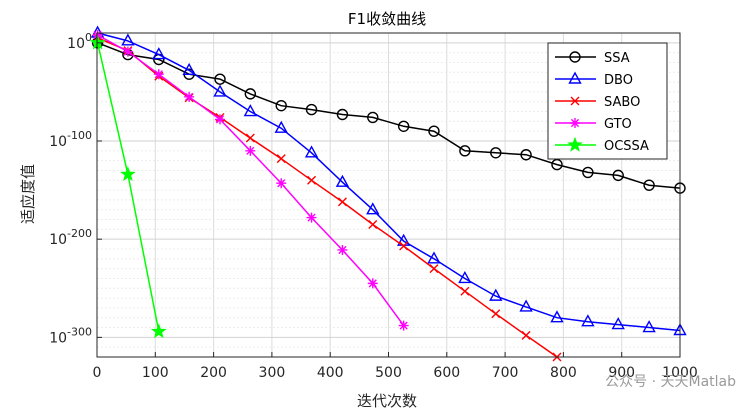 This screenshot has width=750, height=412. Describe the element at coordinates (128, 186) in the screenshot. I see `series-ocssa` at that location.